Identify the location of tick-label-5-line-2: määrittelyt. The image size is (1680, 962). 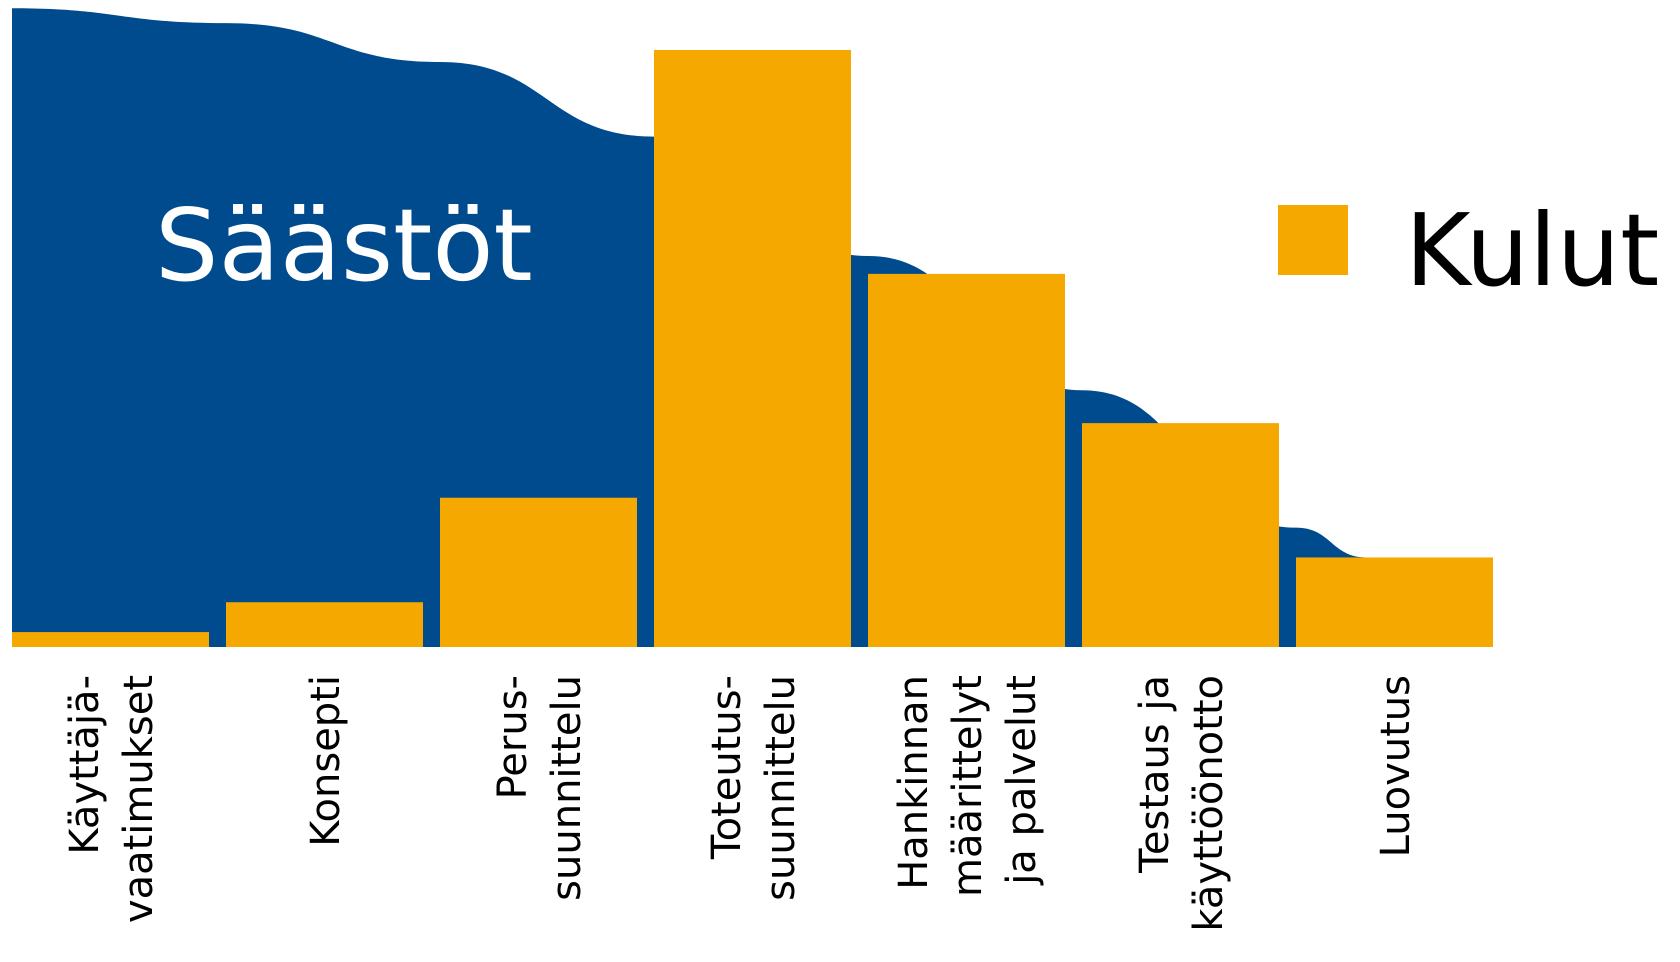
(968, 786).